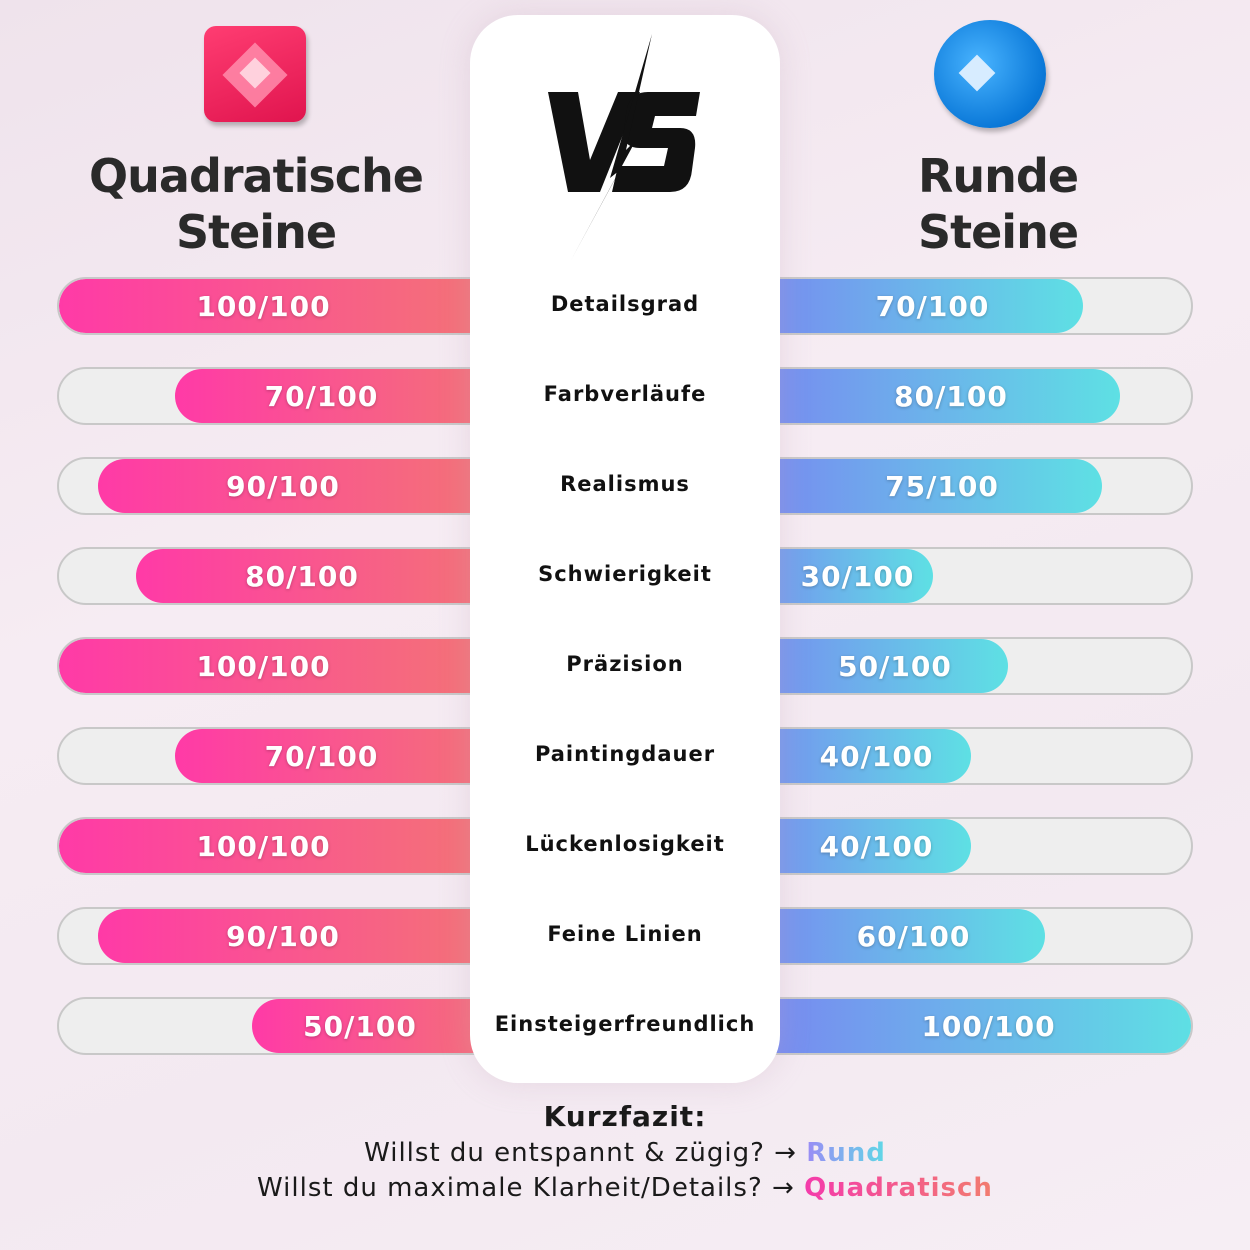 The image size is (1250, 1250). What do you see at coordinates (857, 576) in the screenshot?
I see `right-bar-label: 30/100` at bounding box center [857, 576].